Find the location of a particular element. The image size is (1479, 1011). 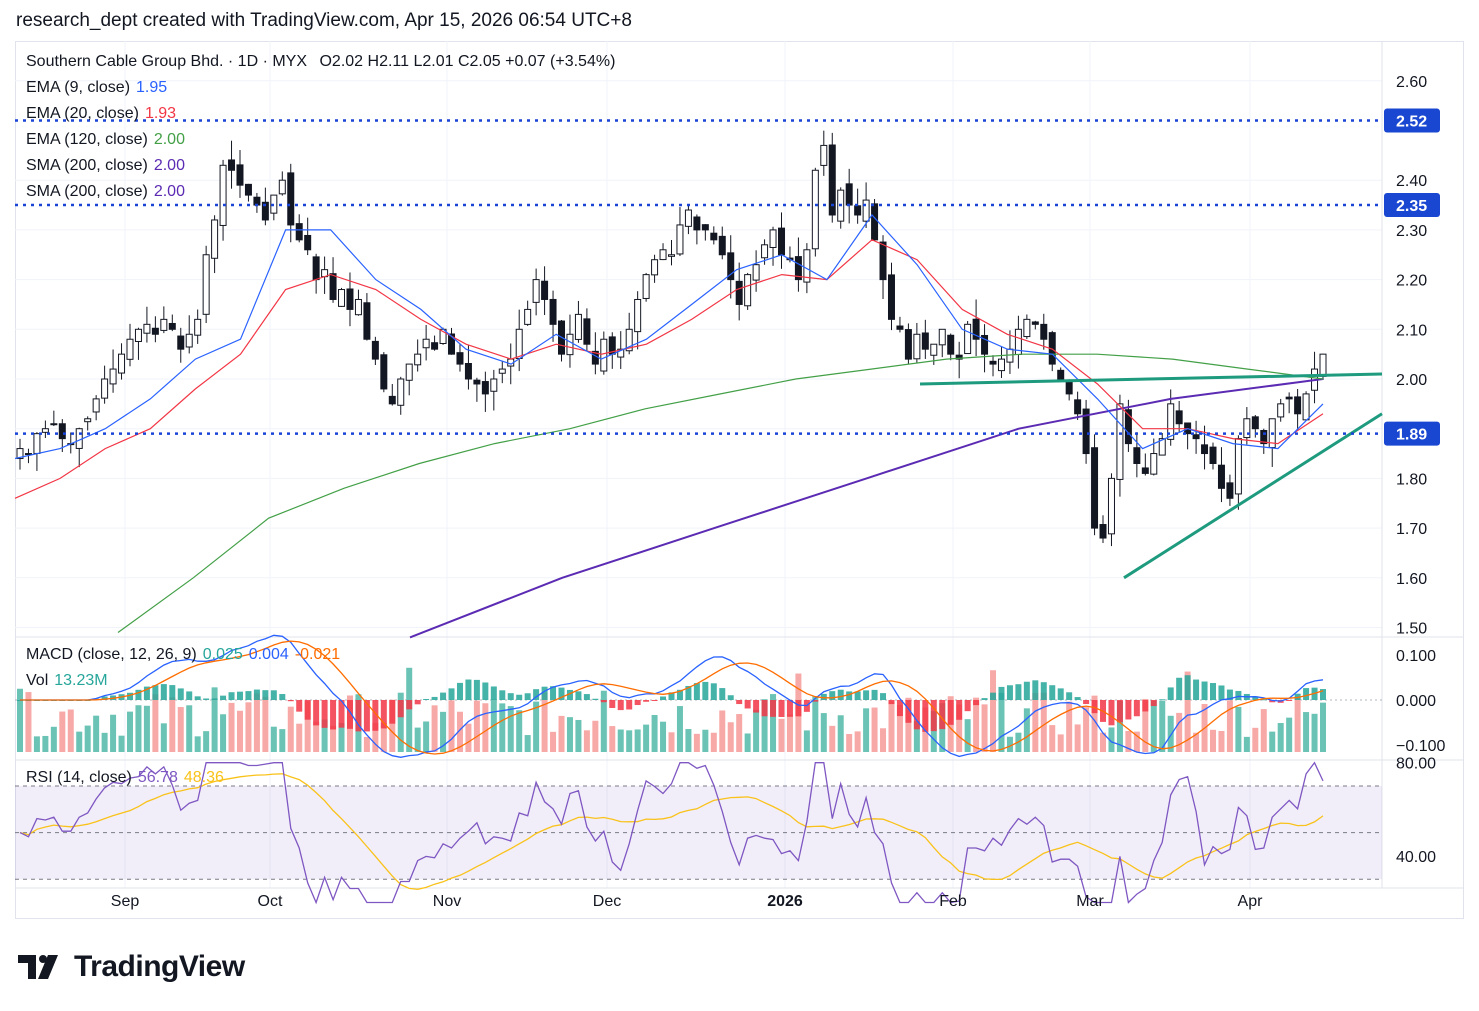

legend-sma200-a: SMA (200, close) 2.00 is located at coordinates (105, 166).